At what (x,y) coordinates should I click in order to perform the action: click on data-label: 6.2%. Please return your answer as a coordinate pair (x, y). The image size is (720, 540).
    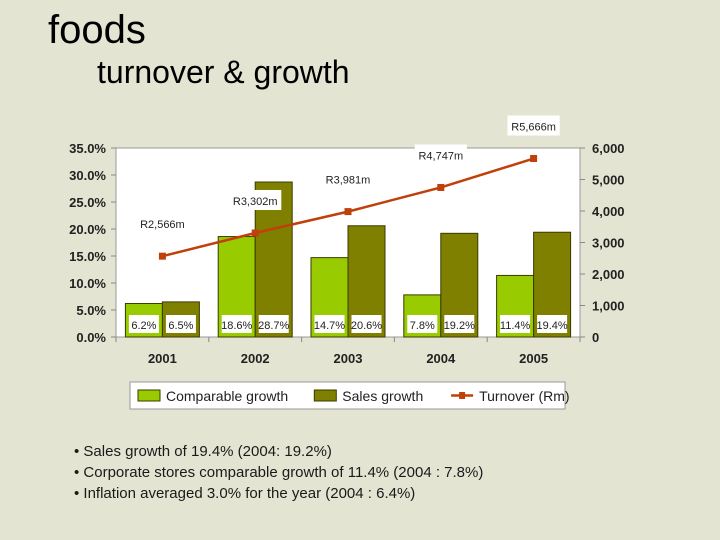
    Looking at the image, I should click on (143, 326).